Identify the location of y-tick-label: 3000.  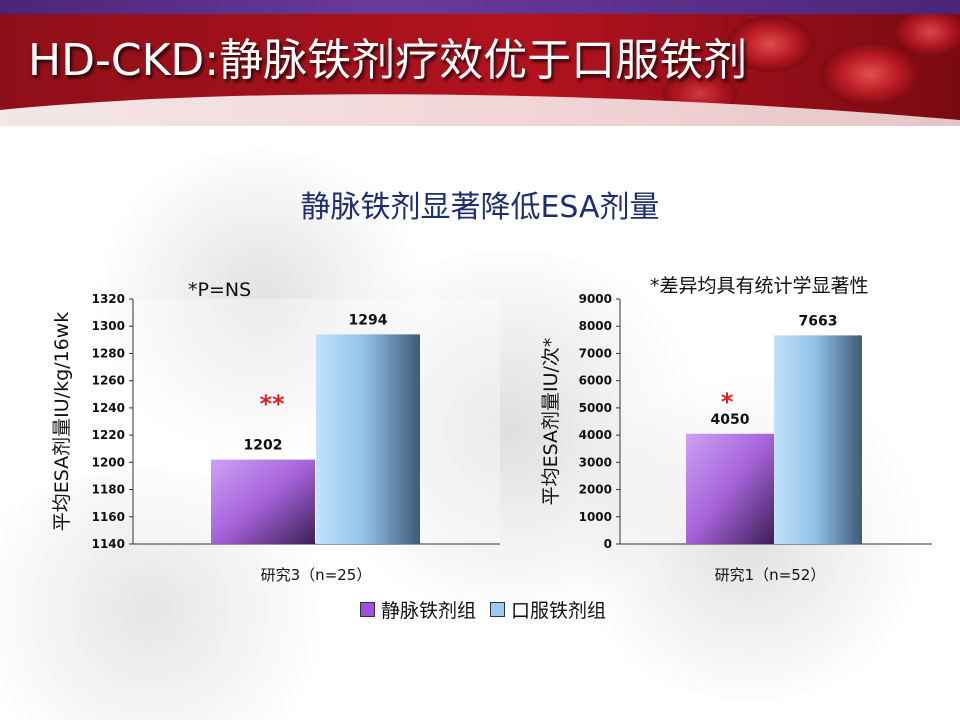
(595, 462).